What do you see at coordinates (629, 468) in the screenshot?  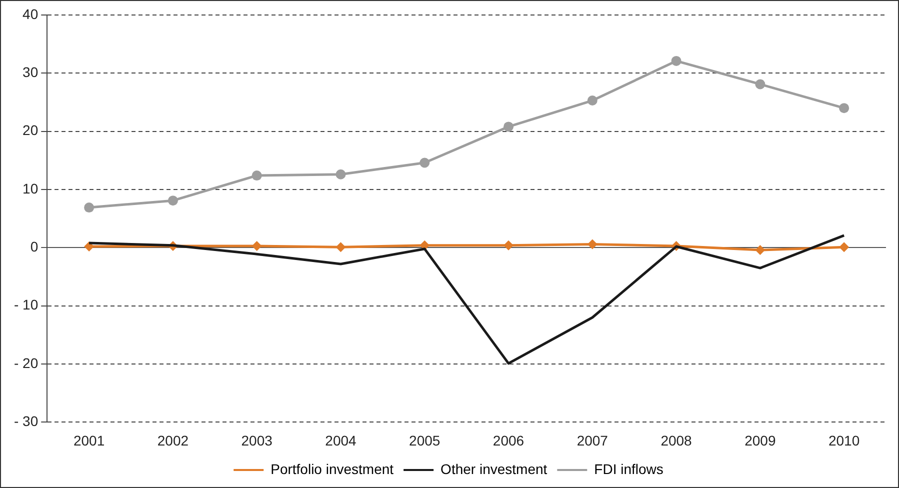 I see `legend-label: FDI inflows` at bounding box center [629, 468].